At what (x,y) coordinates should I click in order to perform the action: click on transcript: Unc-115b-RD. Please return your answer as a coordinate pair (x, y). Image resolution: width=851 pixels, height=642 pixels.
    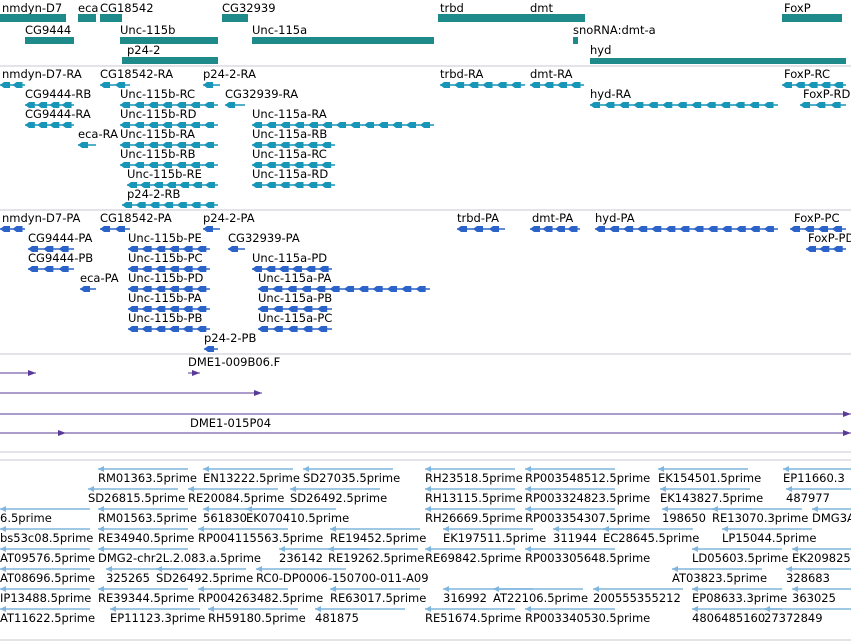
    Looking at the image, I should click on (169, 117).